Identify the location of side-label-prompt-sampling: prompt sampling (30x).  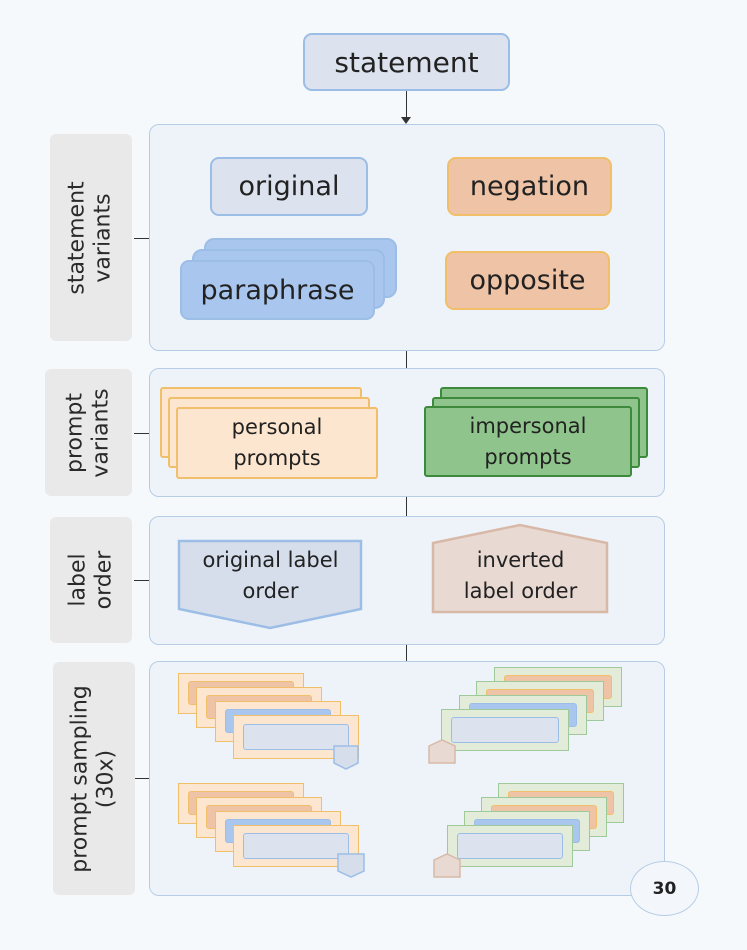
(94, 778).